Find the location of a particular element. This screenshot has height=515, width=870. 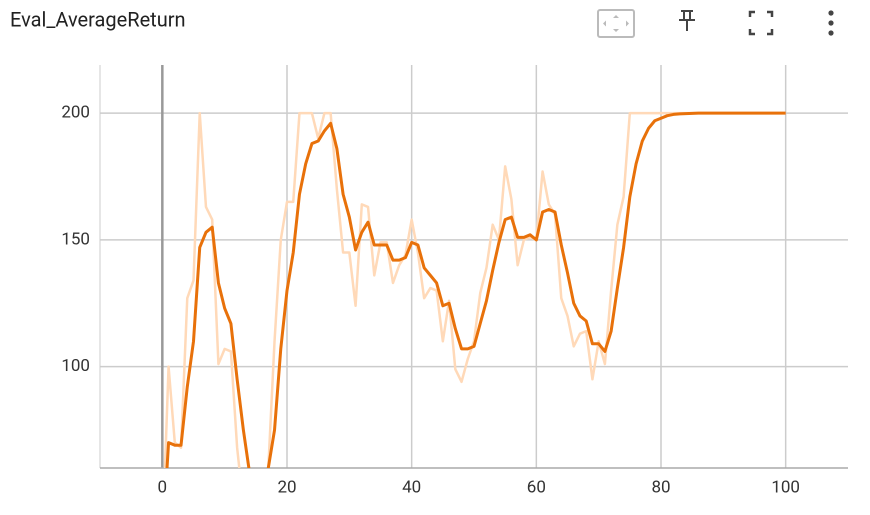

fit-domain-button is located at coordinates (616, 23).